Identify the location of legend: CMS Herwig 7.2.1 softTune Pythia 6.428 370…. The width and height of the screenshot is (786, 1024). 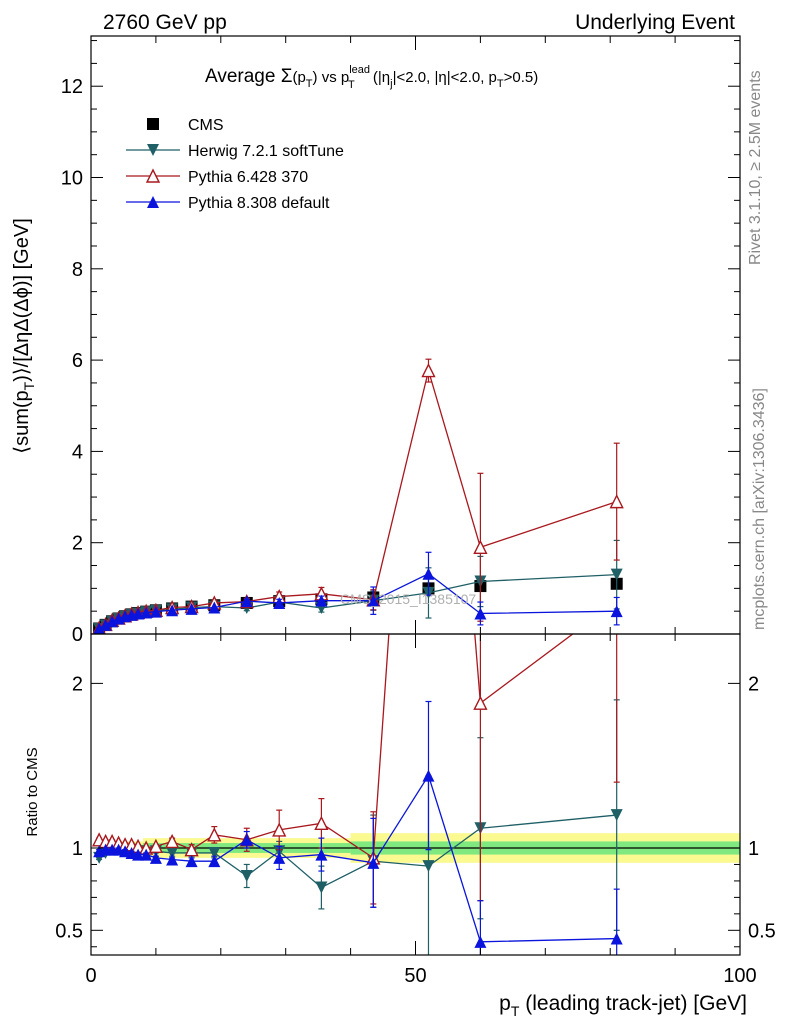
(235, 164).